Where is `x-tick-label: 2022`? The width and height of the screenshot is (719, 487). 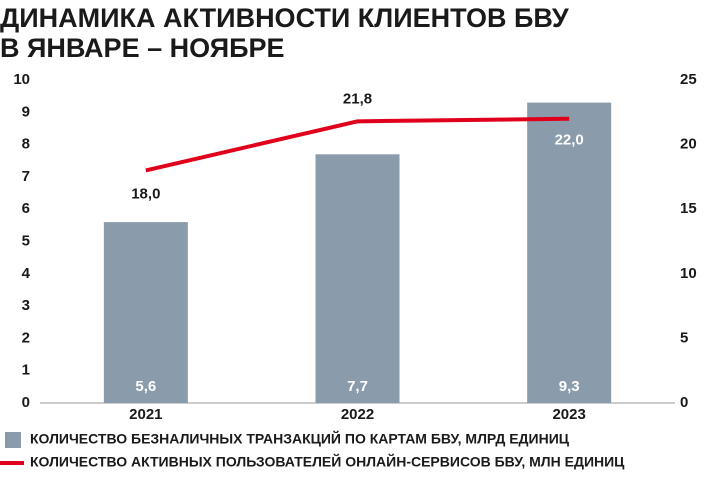 x-tick-label: 2022 is located at coordinates (357, 414).